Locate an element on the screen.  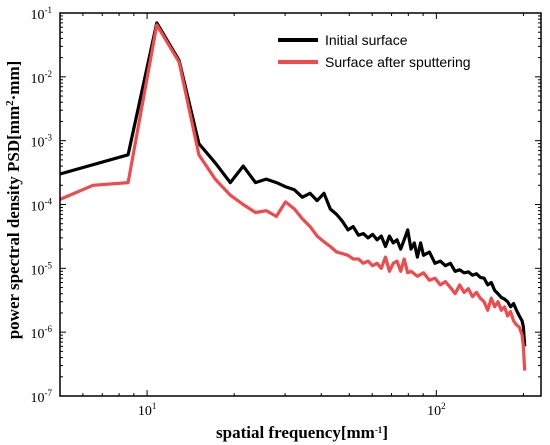
y-tick-label: 10⁻⁴ is located at coordinates (42, 206).